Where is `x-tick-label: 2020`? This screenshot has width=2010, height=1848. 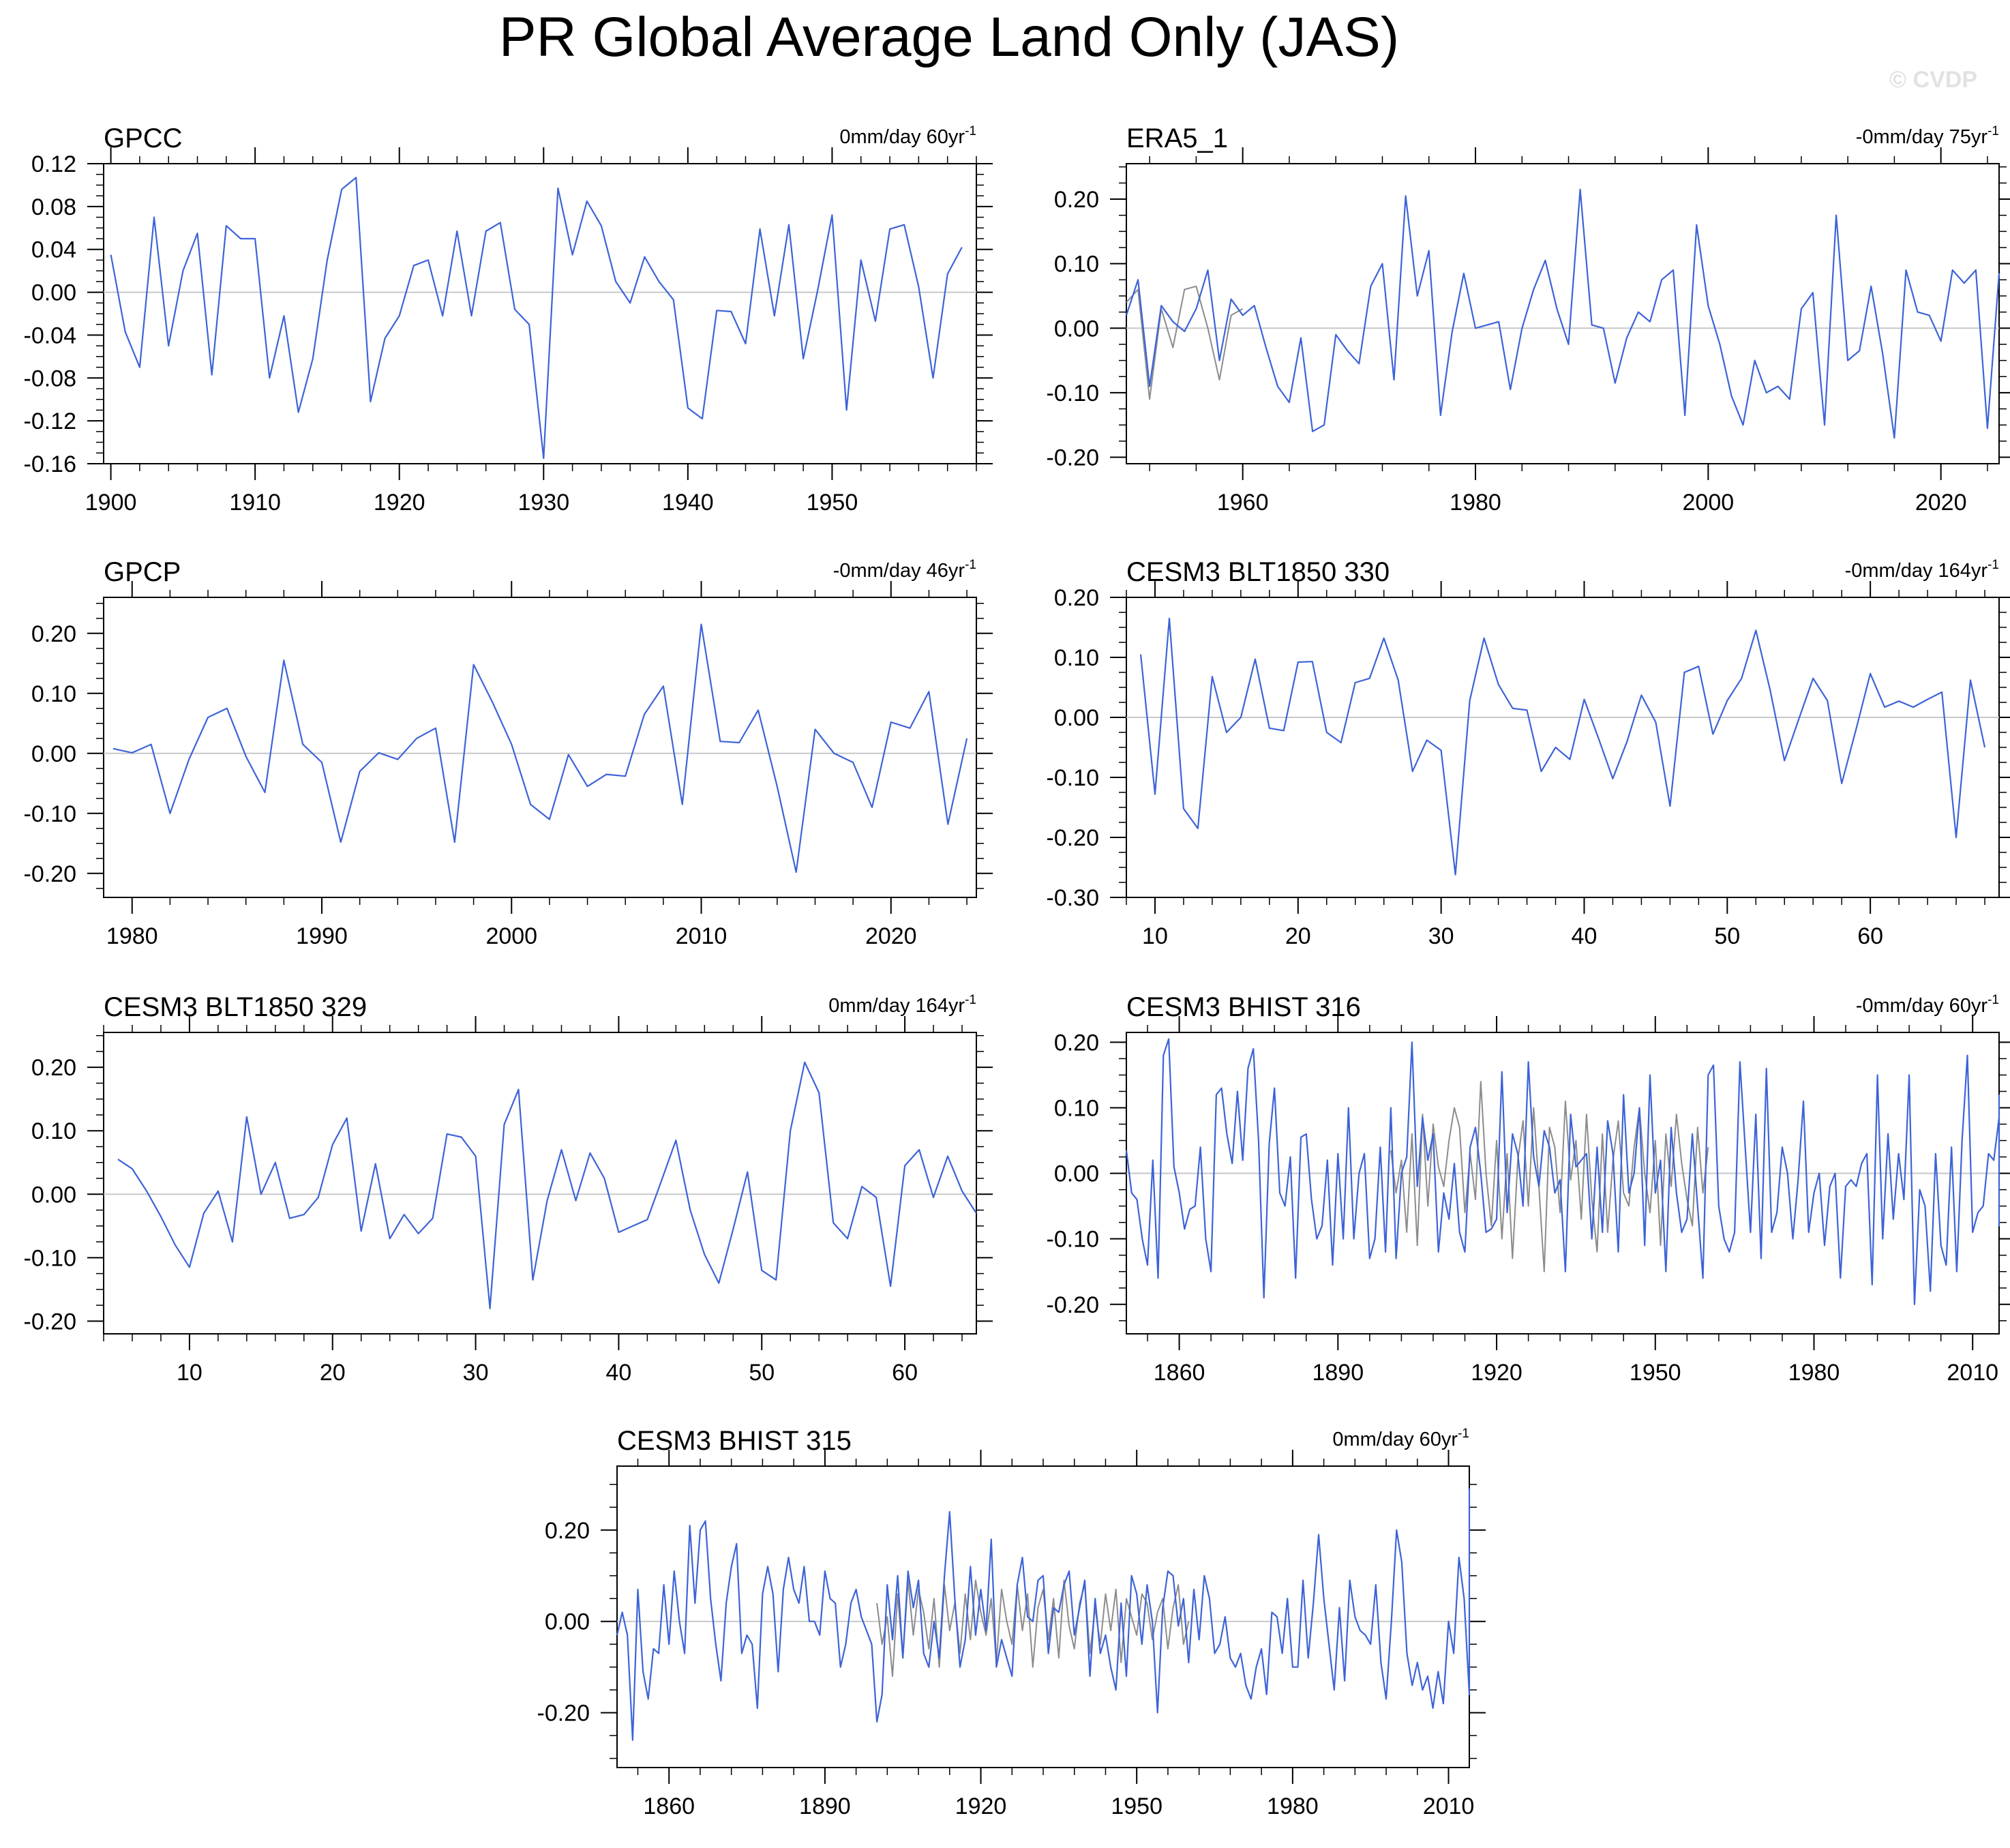
x-tick-label: 2020 is located at coordinates (1941, 503).